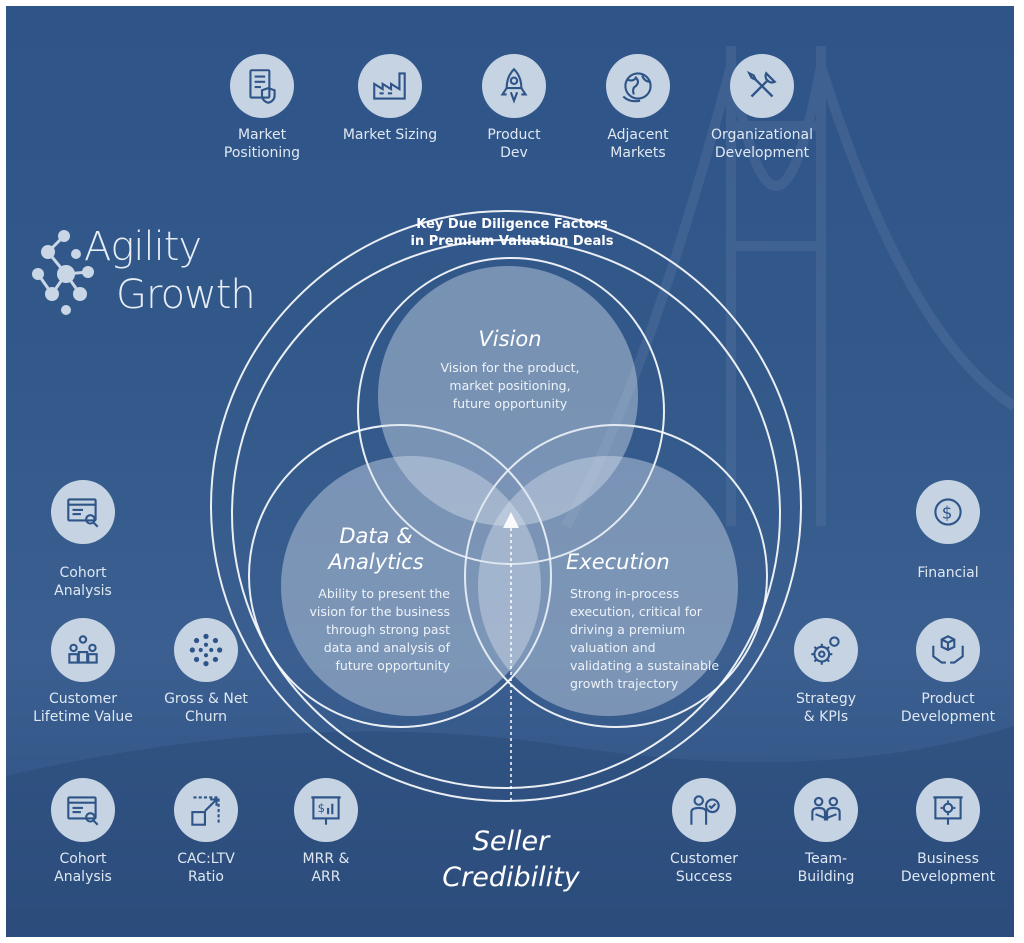 The width and height of the screenshot is (1024, 943). I want to click on seller-credibility-label: Seller Credibility, so click(511, 859).